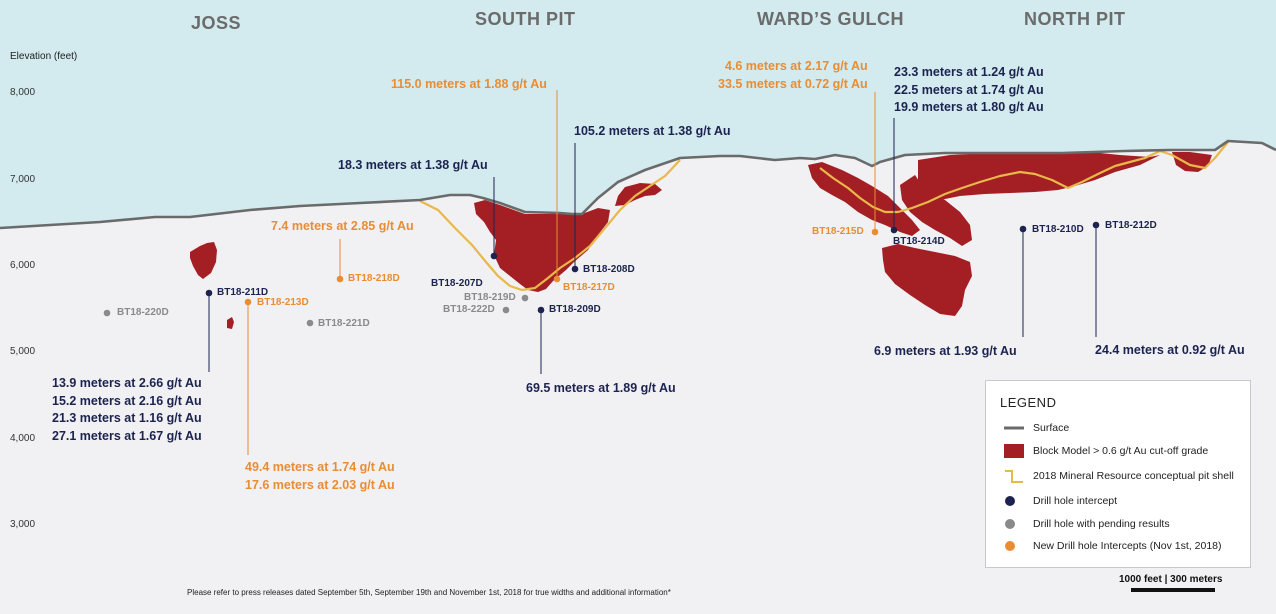  Describe the element at coordinates (216, 23) in the screenshot. I see `area-title-joss: JOSS` at that location.